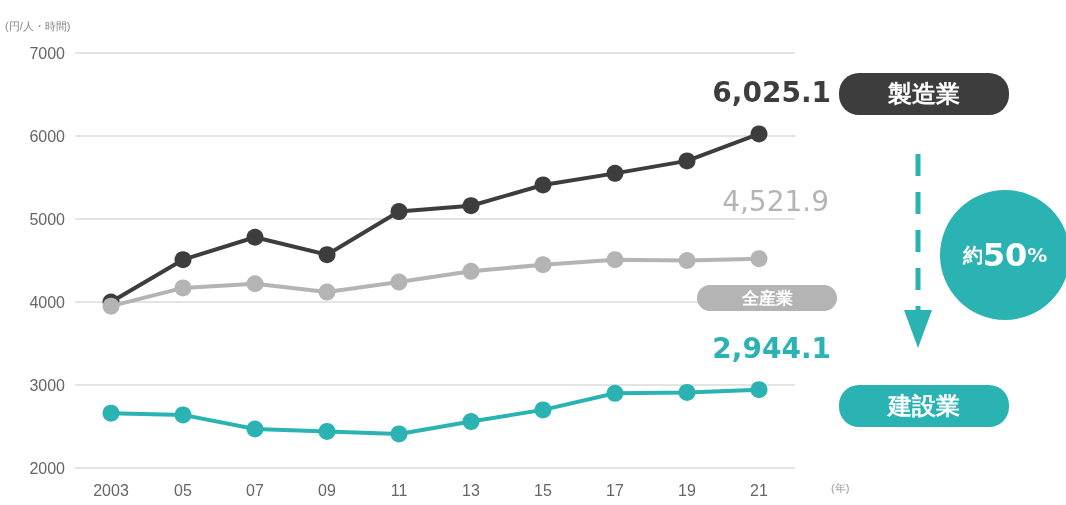 The image size is (1066, 505). I want to click on data-label: 4,521.9, so click(775, 201).